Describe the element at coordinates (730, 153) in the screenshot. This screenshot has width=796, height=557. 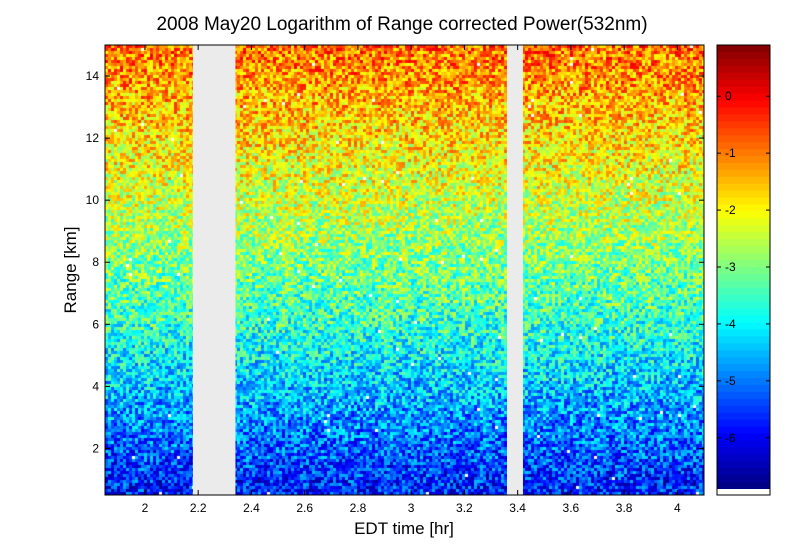
I see `colorbar-tick-label: -1` at that location.